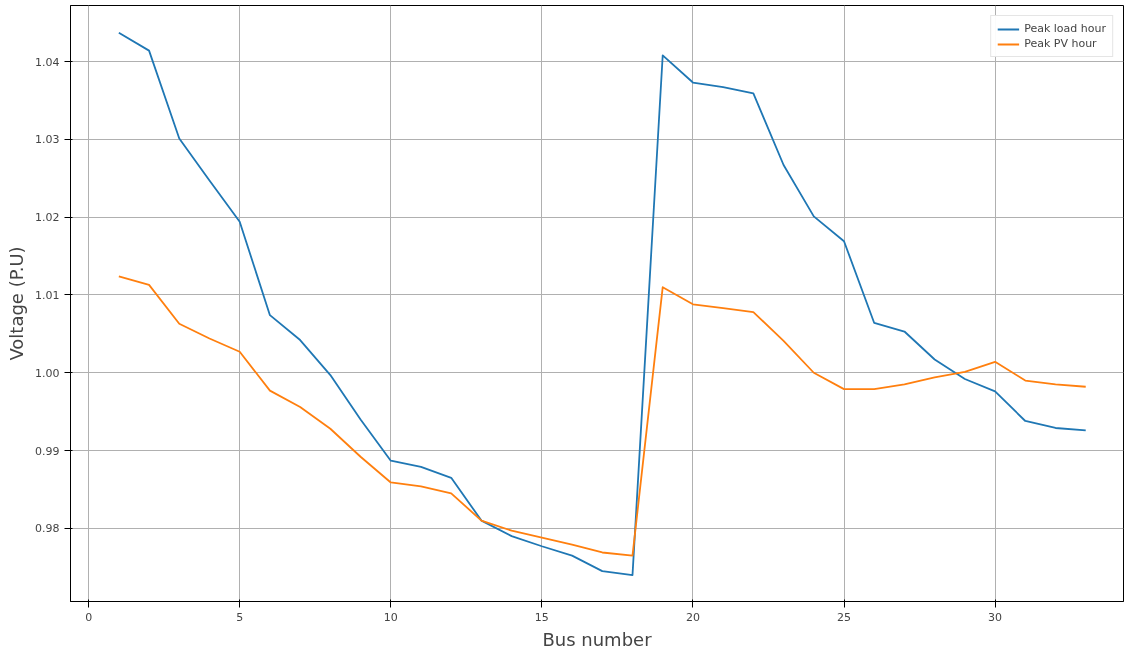 The image size is (1133, 652). I want to click on x-tick-label: 10, so click(390, 617).